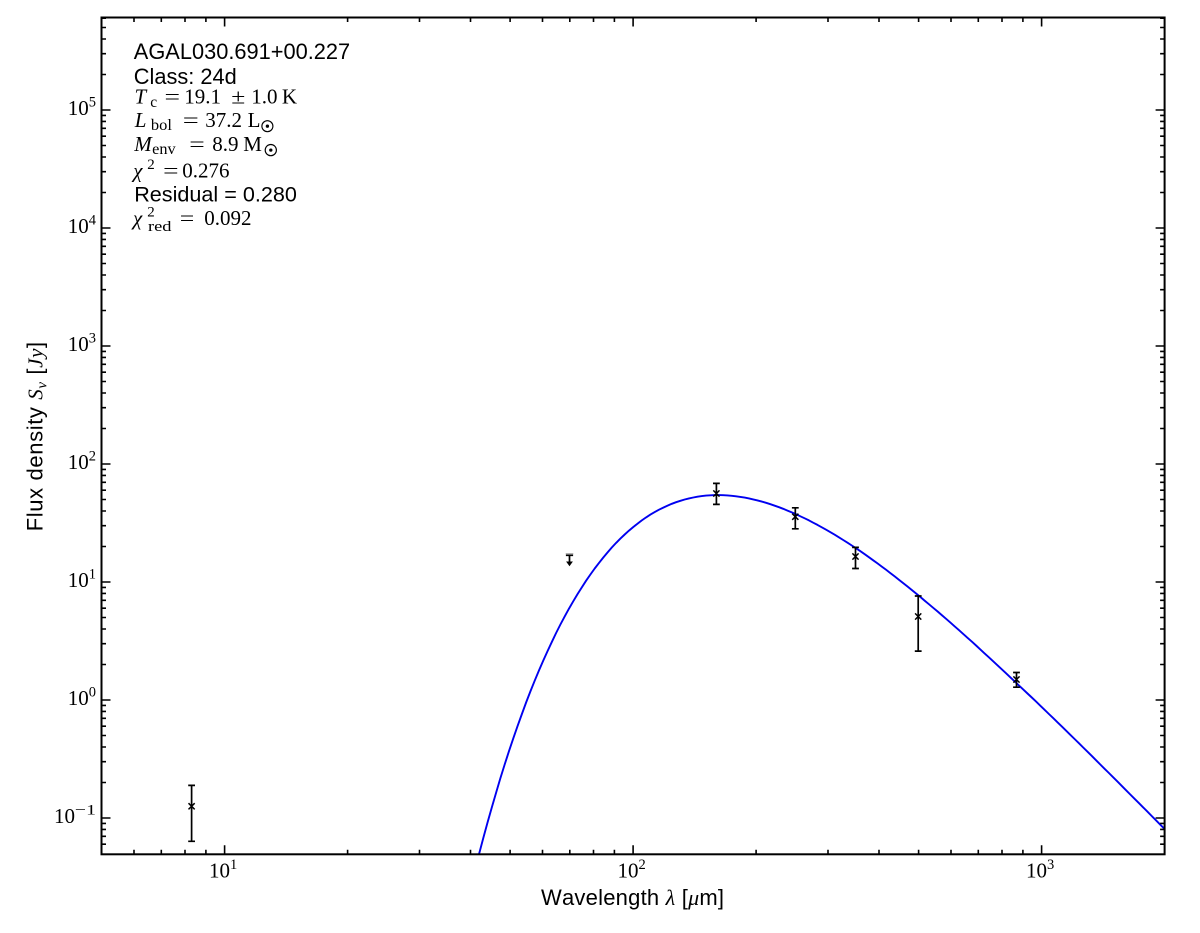 This screenshot has height=933, width=1200. Describe the element at coordinates (153, 102) in the screenshot. I see `svg-text: c` at that location.